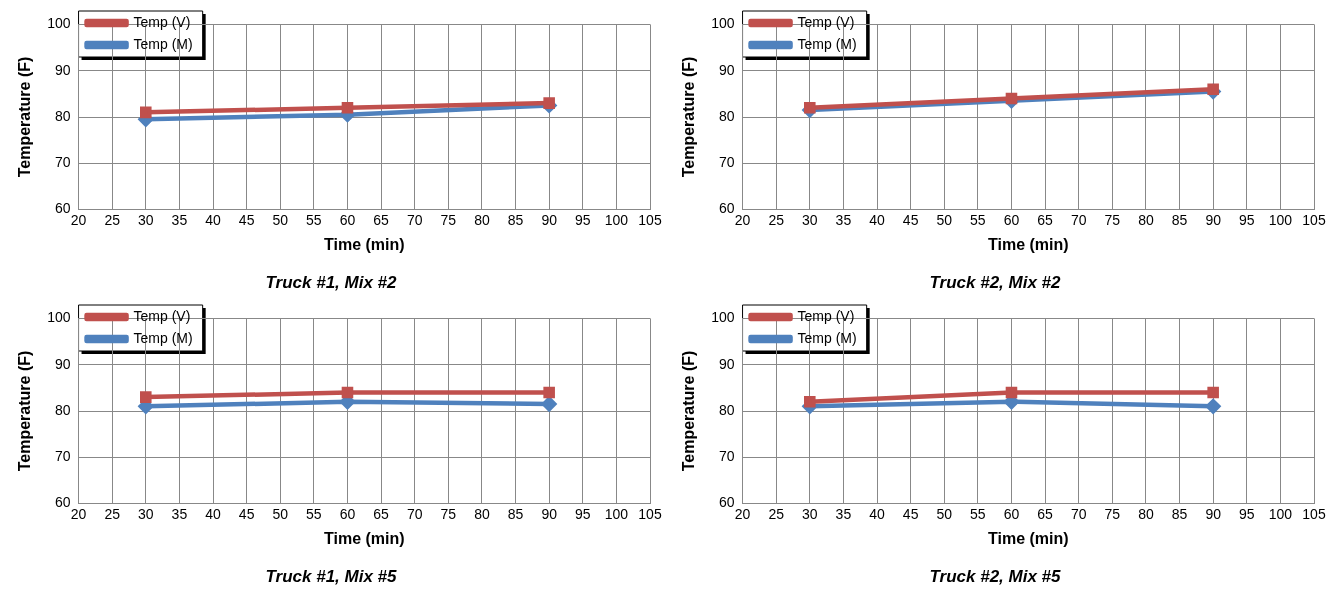 This screenshot has height=593, width=1340. Describe the element at coordinates (995, 283) in the screenshot. I see `text: Truck #2, Mix #2` at that location.